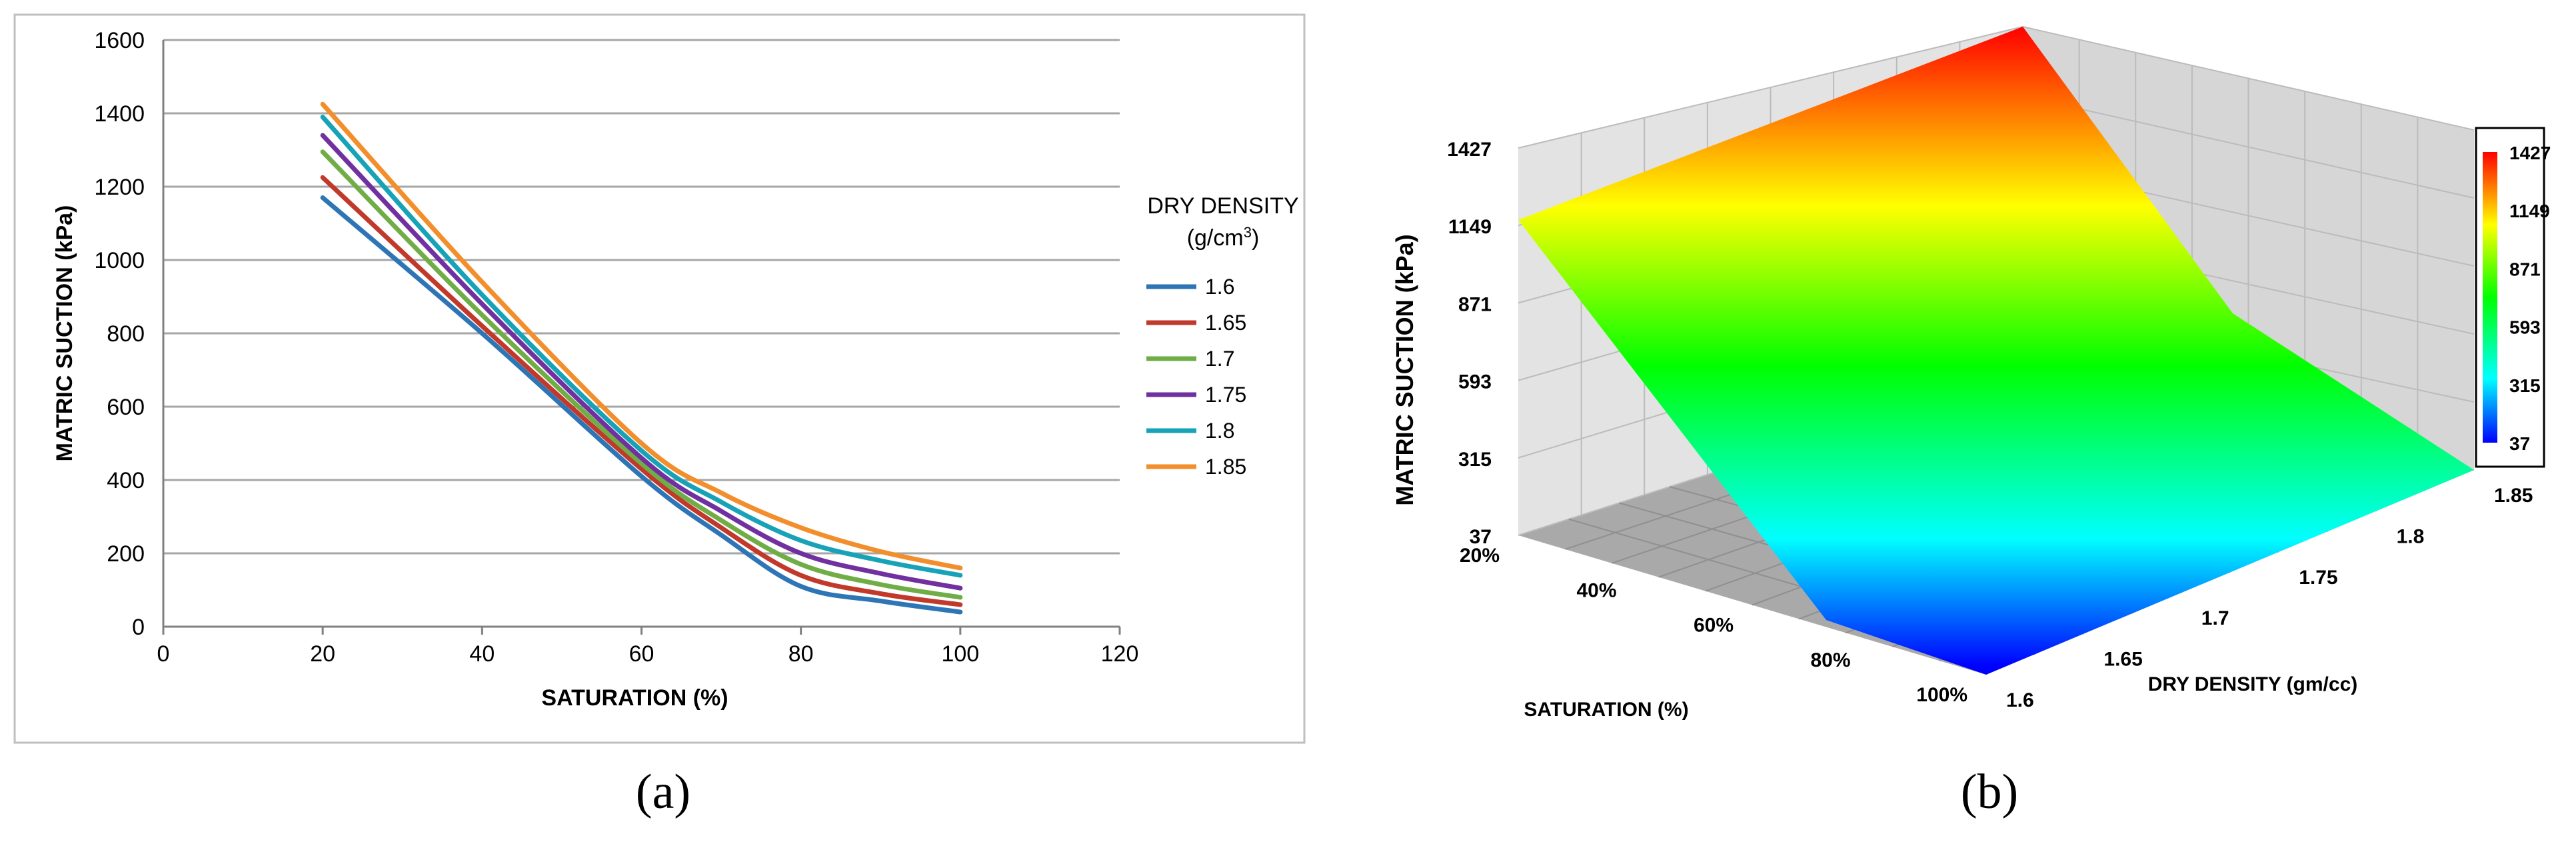 Image resolution: width=2576 pixels, height=842 pixels. I want to click on z-tick-label: 37, so click(1481, 537).